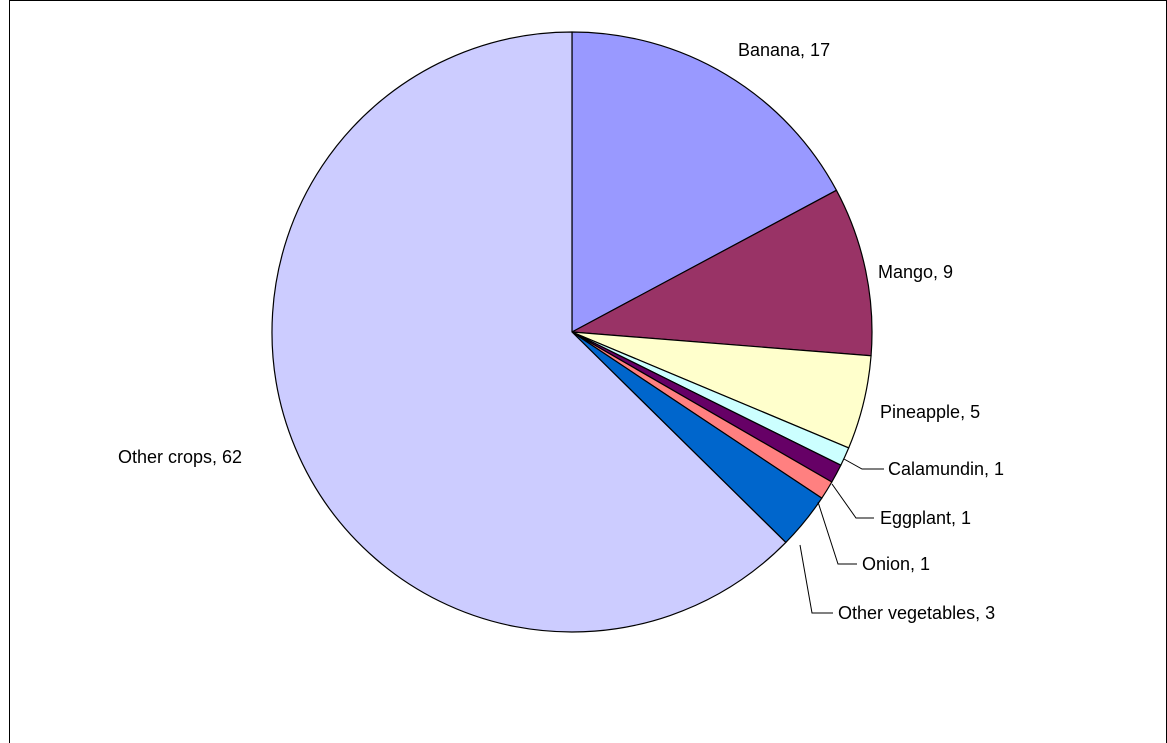 Image resolution: width=1167 pixels, height=743 pixels. What do you see at coordinates (930, 412) in the screenshot?
I see `slice-label-pineapple: Pineapple, 5` at bounding box center [930, 412].